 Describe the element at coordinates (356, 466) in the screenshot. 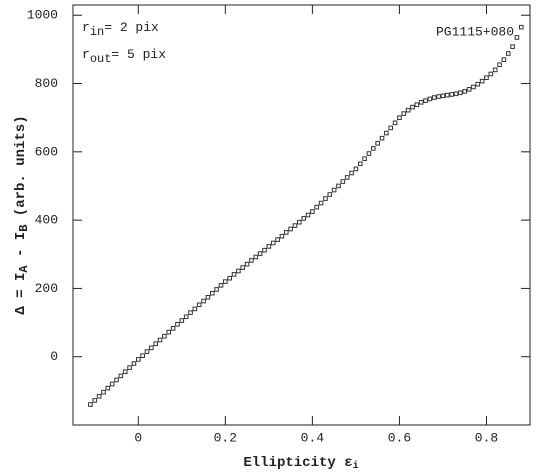

I see `subscript: i` at that location.